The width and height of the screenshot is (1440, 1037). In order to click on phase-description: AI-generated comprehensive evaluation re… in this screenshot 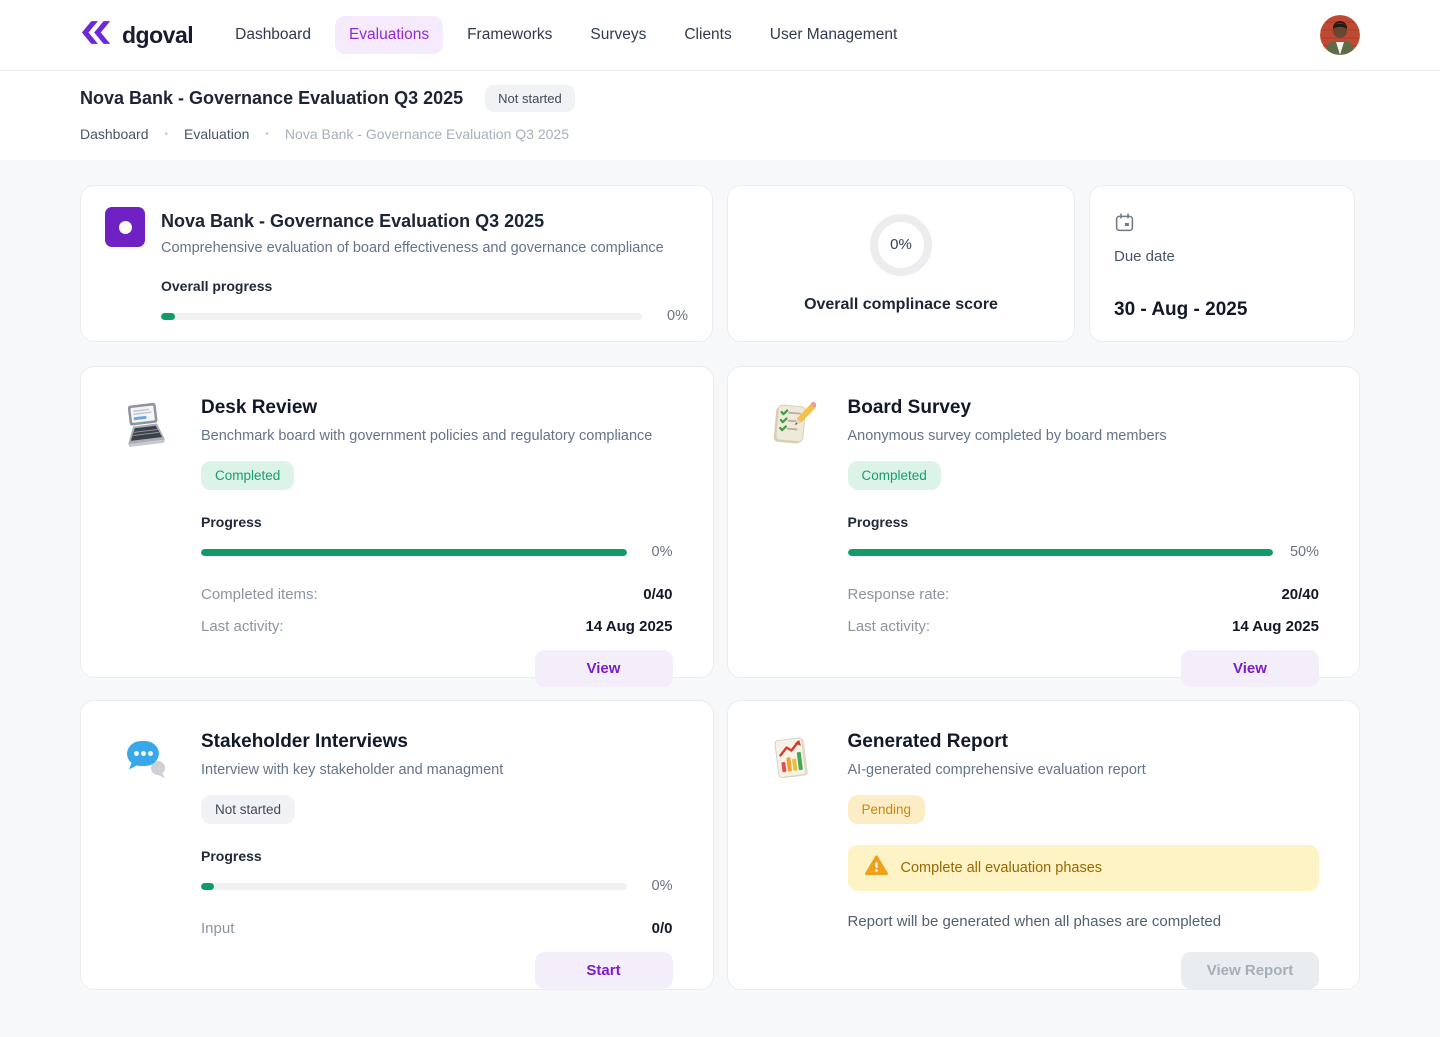, I will do `click(996, 770)`.